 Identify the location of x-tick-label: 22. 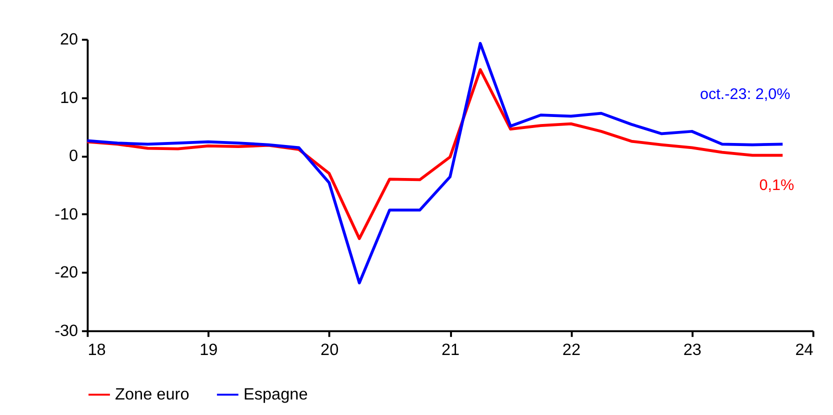
(571, 350).